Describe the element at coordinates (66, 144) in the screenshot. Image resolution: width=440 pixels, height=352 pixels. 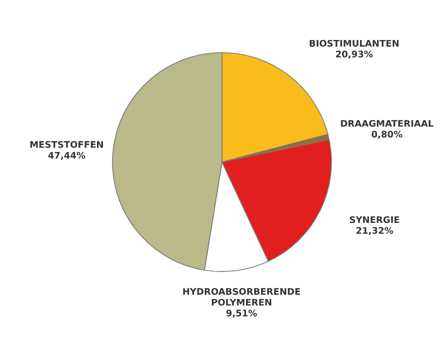
I see `slice-label: MESTSTOFFEN` at that location.